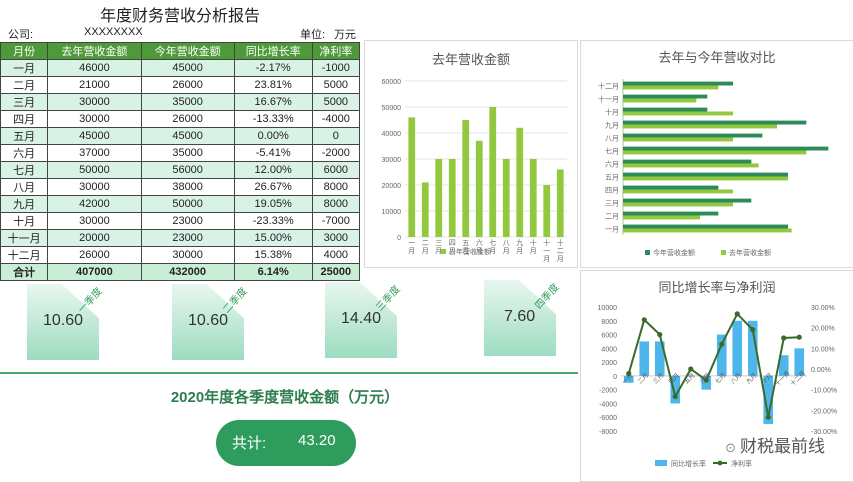  What do you see at coordinates (286, 443) in the screenshot?
I see `total-pill: 共计: 43.20` at bounding box center [286, 443].